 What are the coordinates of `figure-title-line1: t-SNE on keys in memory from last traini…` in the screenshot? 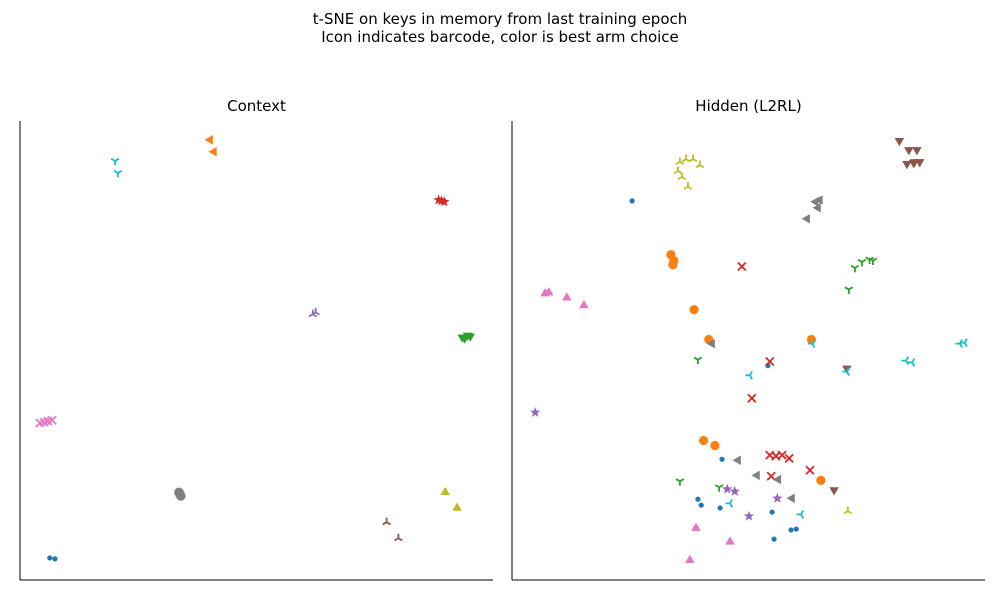 It's located at (500, 19).